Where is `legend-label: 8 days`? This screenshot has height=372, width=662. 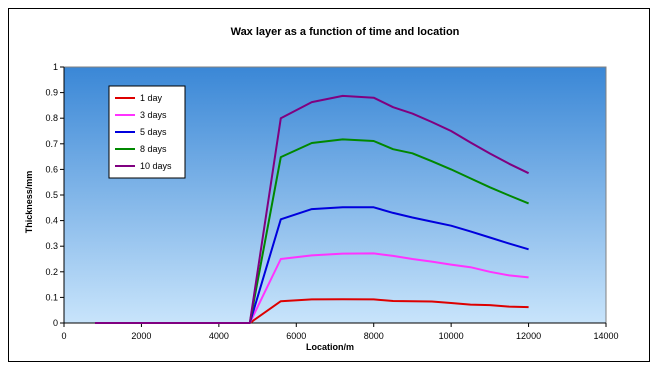 legend-label: 8 days is located at coordinates (153, 149).